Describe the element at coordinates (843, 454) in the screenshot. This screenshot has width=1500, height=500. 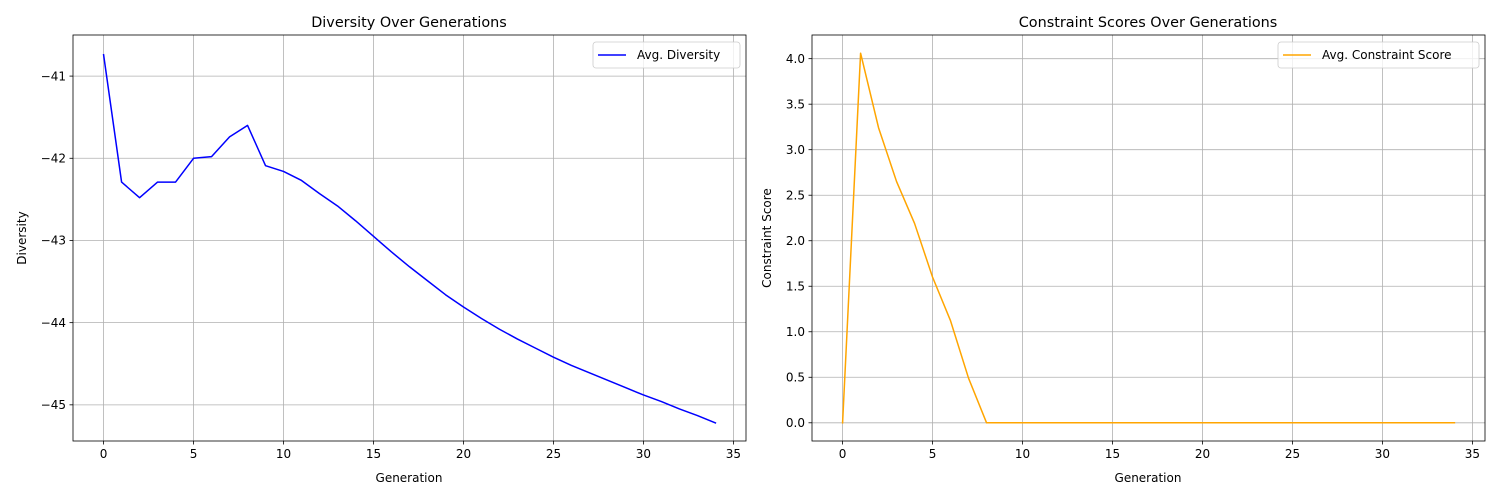
I see `constraint-x-tick-label: 0` at that location.